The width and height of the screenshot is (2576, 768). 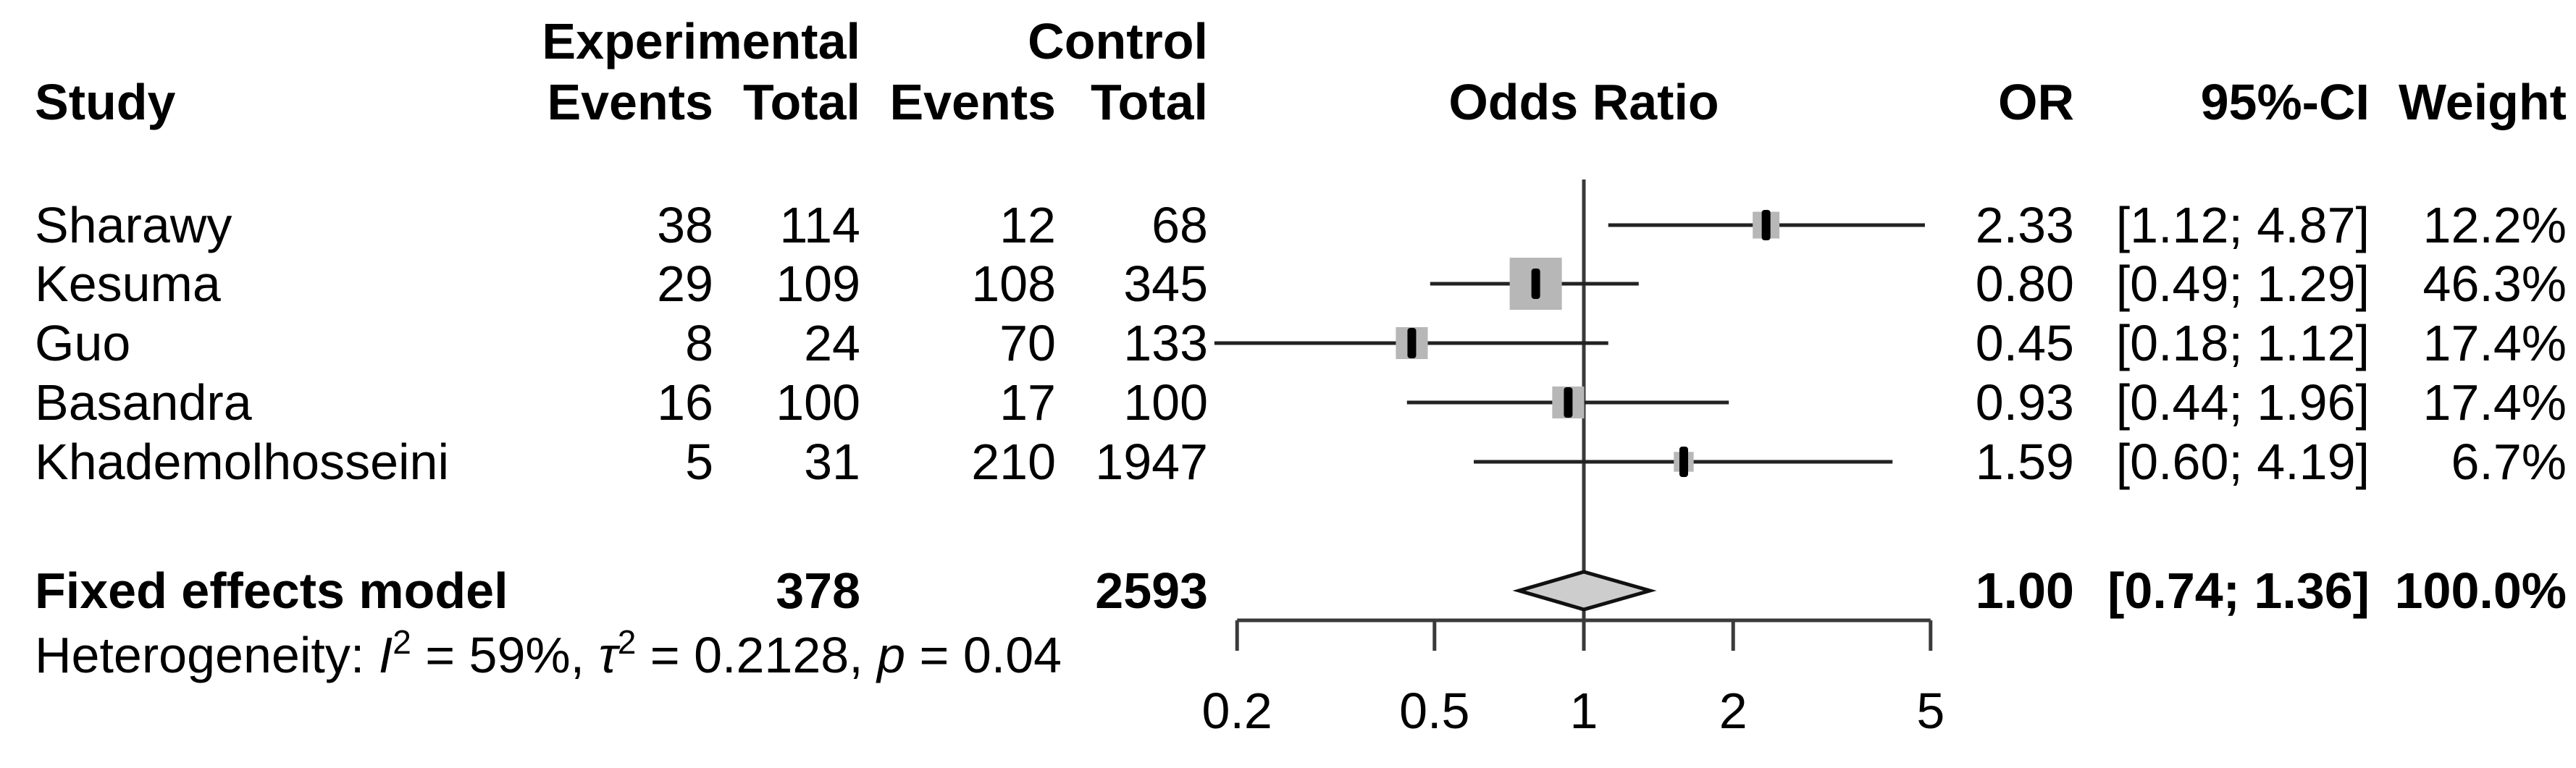 What do you see at coordinates (801, 102) in the screenshot?
I see `column-header-experimental-total: Total` at bounding box center [801, 102].